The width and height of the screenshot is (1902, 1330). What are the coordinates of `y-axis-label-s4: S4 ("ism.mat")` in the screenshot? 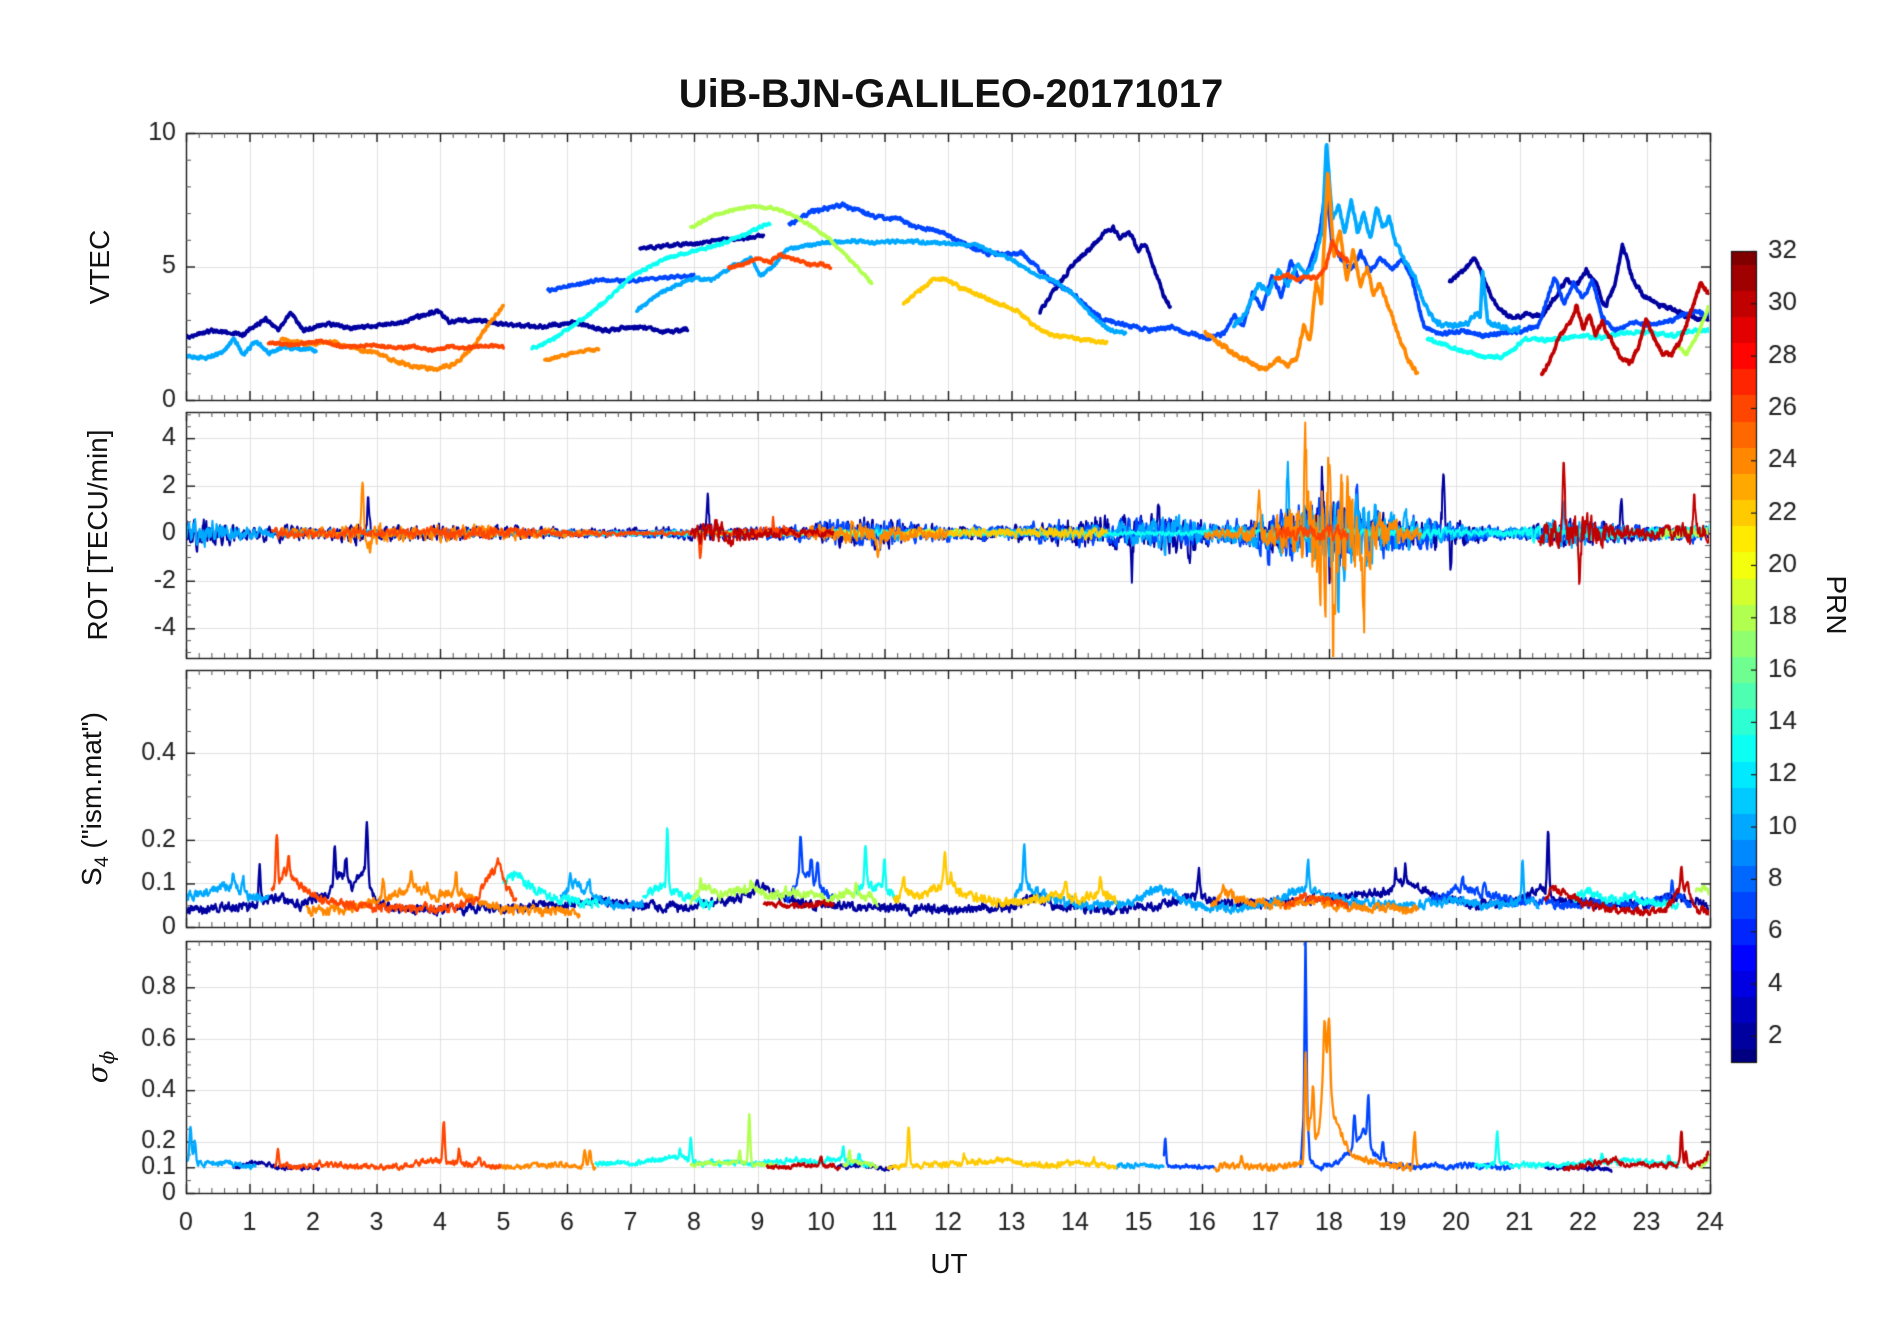 It's located at (95, 799).